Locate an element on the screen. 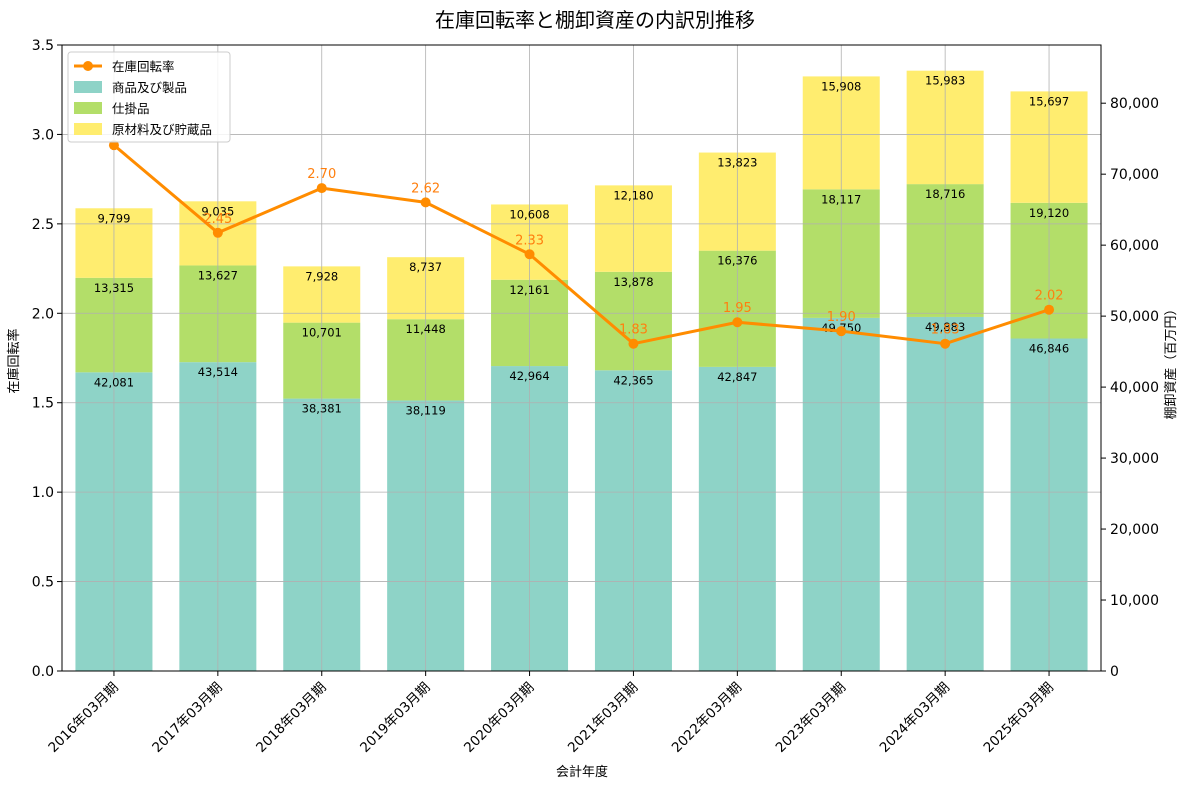 Image resolution: width=1189 pixels, height=789 pixels. bar-value-label: 16,376 is located at coordinates (737, 261).